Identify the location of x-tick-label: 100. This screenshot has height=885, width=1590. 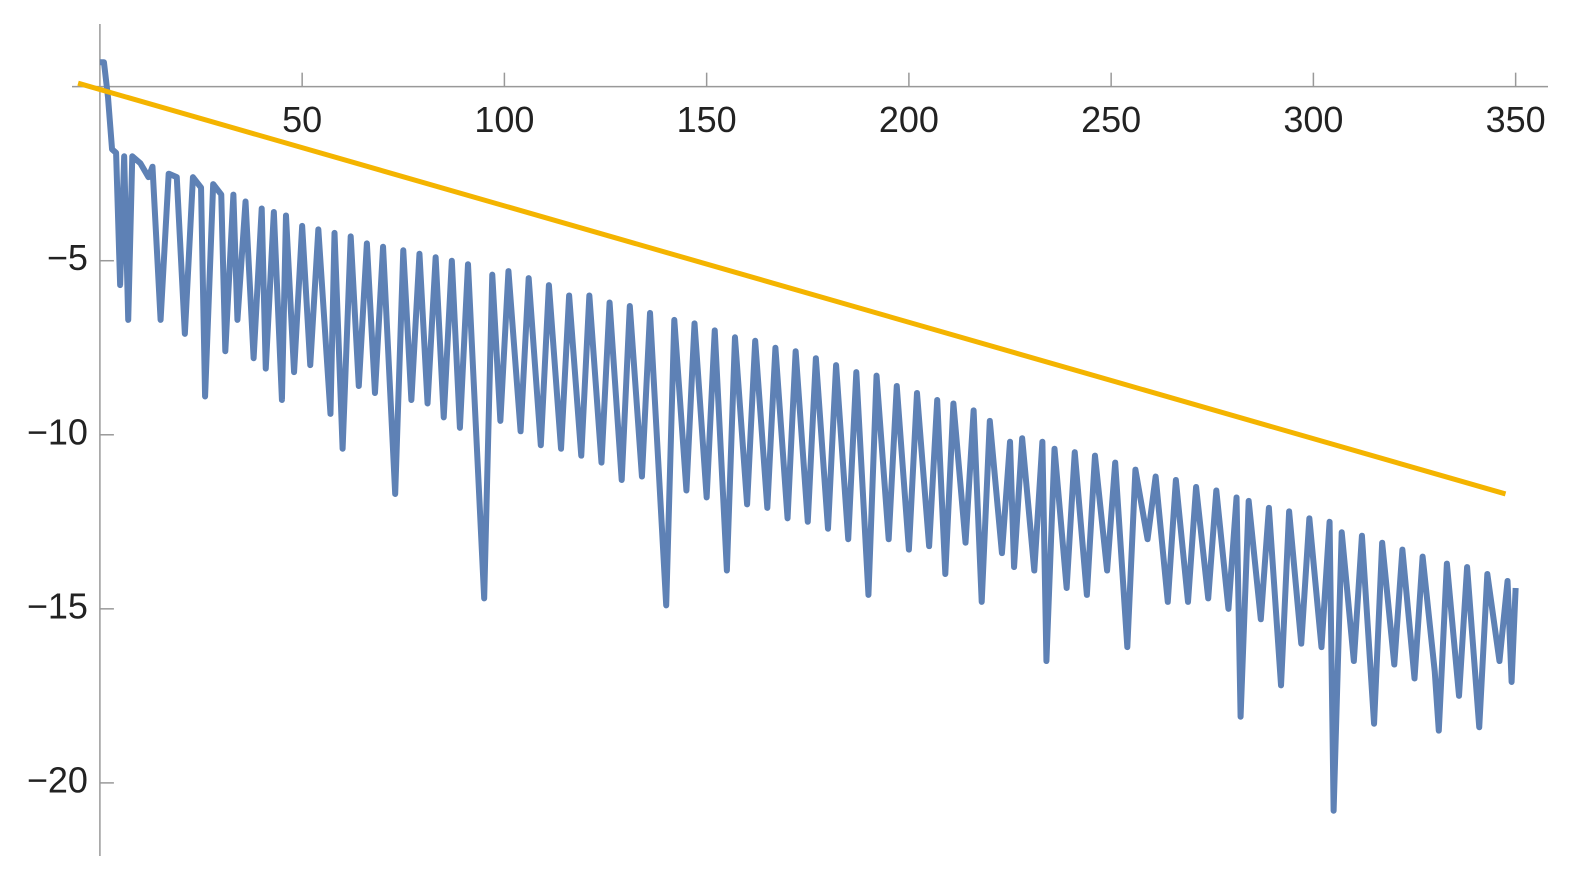
(504, 119).